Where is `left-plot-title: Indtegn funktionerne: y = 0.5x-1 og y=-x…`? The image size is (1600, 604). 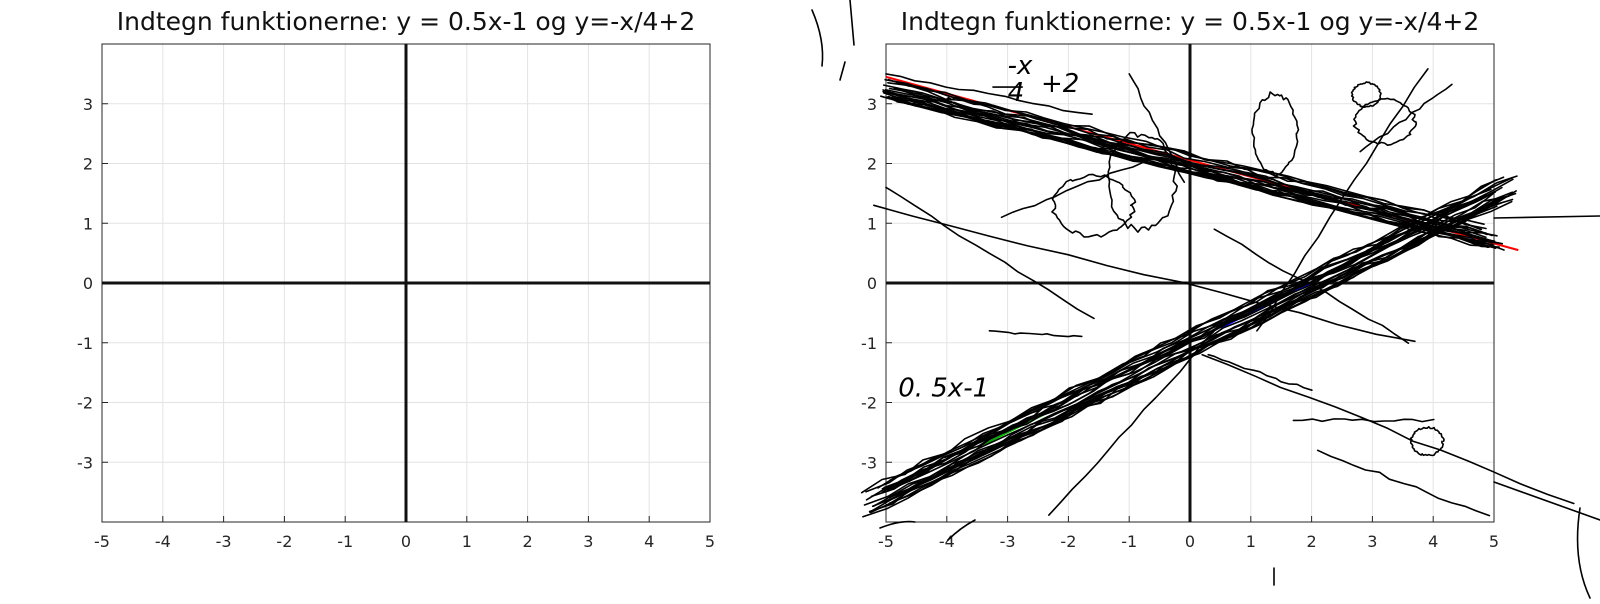 left-plot-title: Indtegn funktionerne: y = 0.5x-1 og y=-x… is located at coordinates (406, 21).